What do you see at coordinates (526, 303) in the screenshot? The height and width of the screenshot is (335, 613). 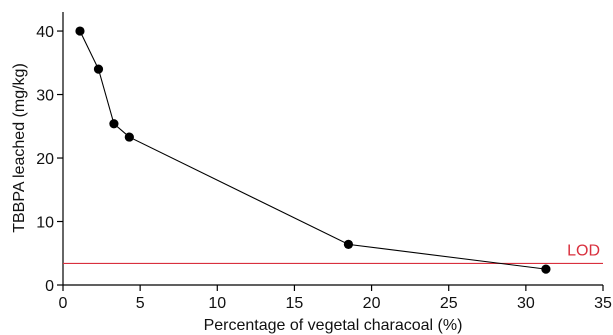 I see `x-tick-label: 30` at bounding box center [526, 303].